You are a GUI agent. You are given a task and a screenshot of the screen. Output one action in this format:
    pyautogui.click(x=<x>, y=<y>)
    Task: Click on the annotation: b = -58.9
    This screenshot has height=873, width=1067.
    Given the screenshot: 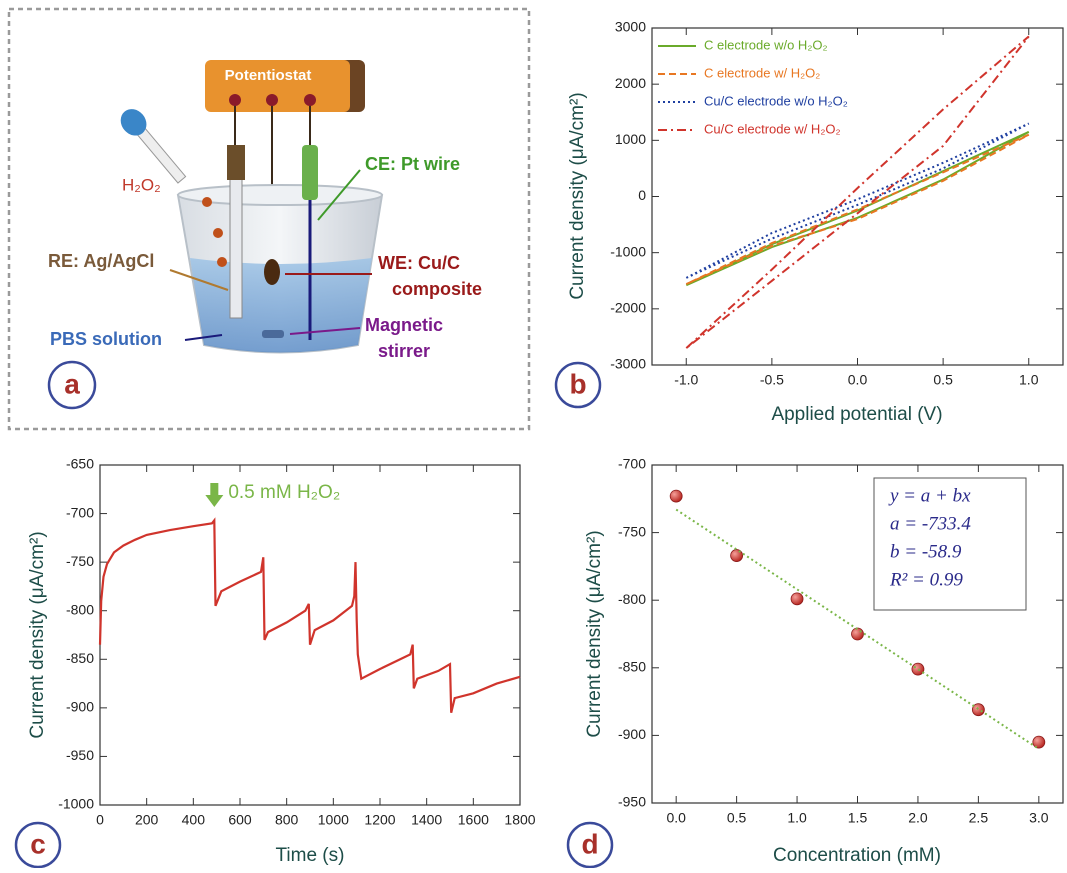 What is the action you would take?
    pyautogui.click(x=926, y=551)
    